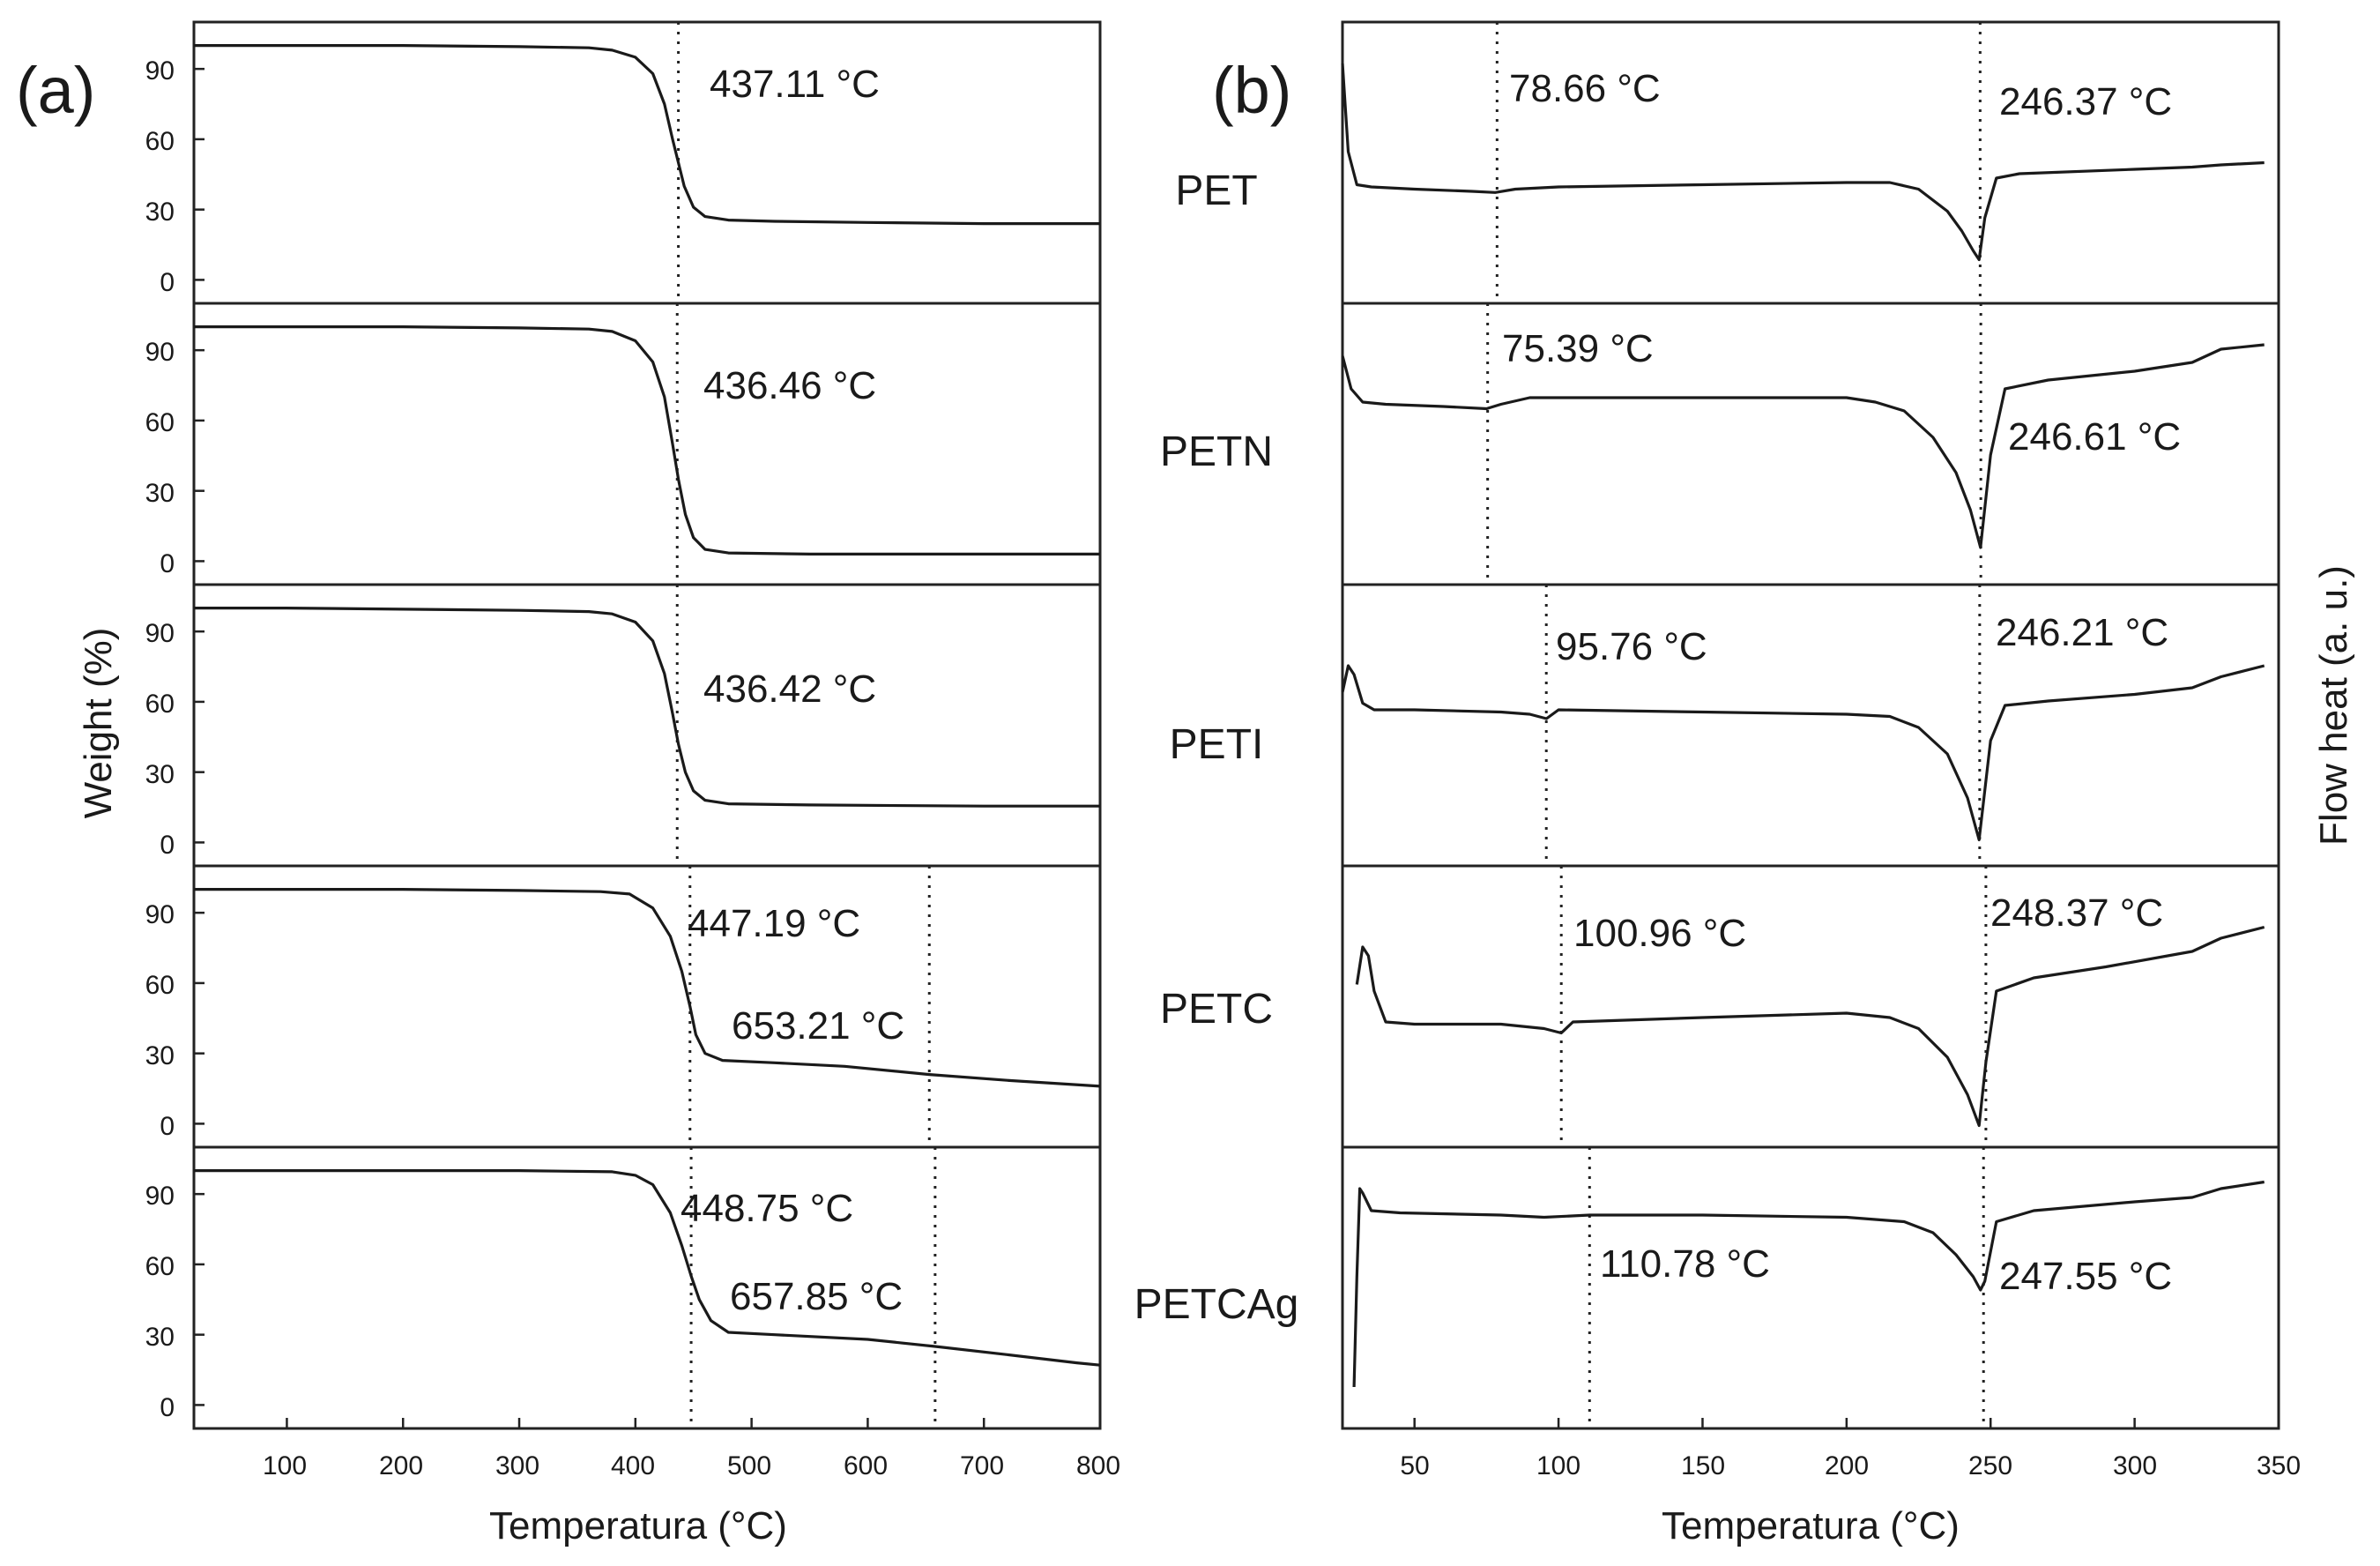  Describe the element at coordinates (98, 723) in the screenshot. I see `panel-a-yaxis-label: Weight (%)` at that location.